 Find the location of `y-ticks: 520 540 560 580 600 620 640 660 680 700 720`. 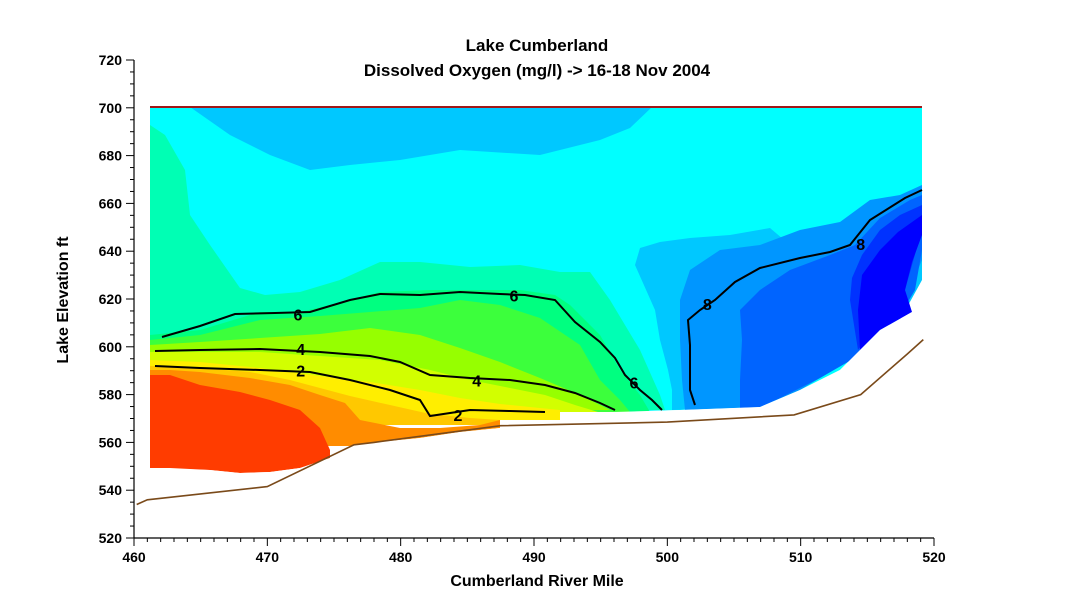

y-ticks: 520 540 560 580 600 620 640 660 680 700 720 is located at coordinates (116, 299).